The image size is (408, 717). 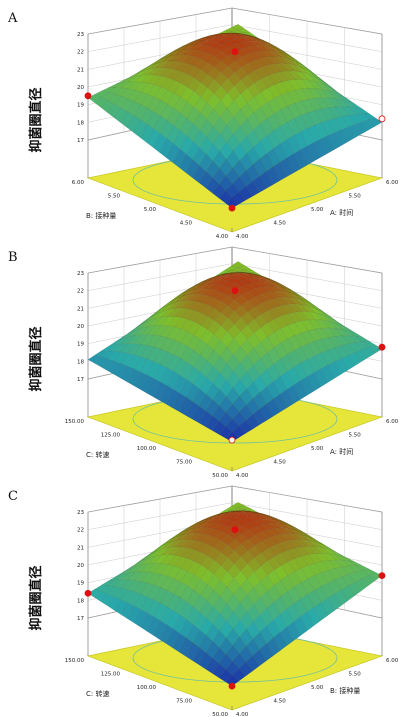 I want to click on x-tick-label: 6.00, so click(x=392, y=422).